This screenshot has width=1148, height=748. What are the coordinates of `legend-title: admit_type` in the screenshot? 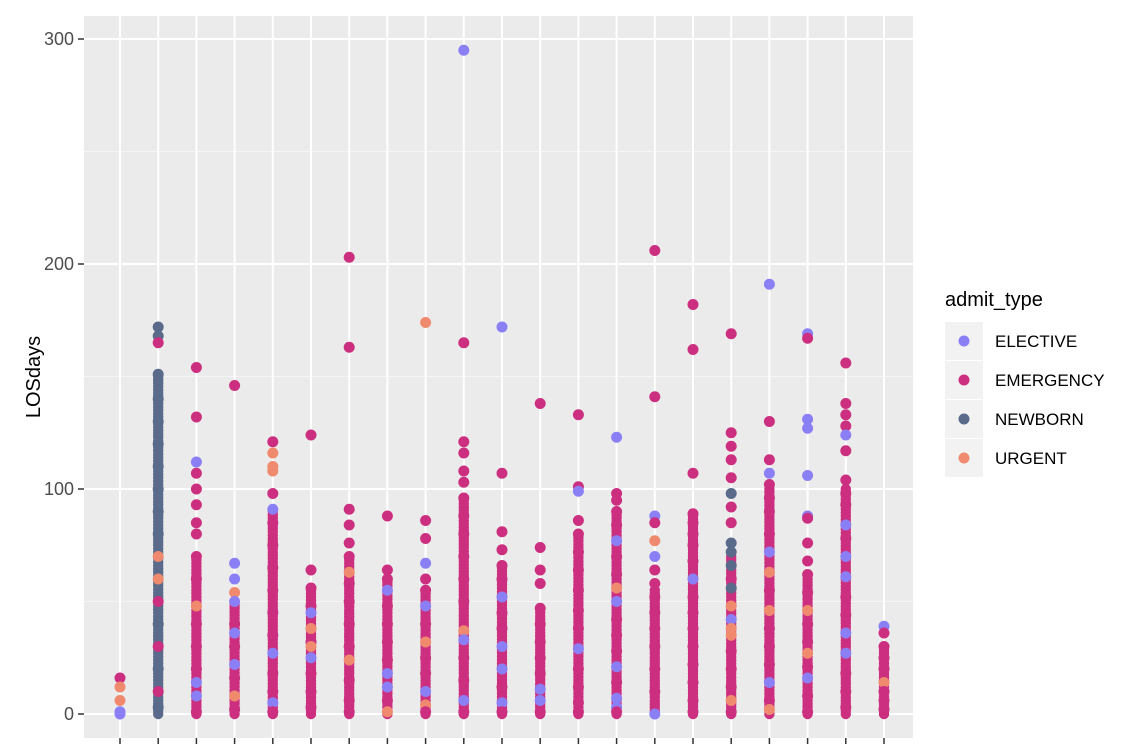 It's located at (994, 300).